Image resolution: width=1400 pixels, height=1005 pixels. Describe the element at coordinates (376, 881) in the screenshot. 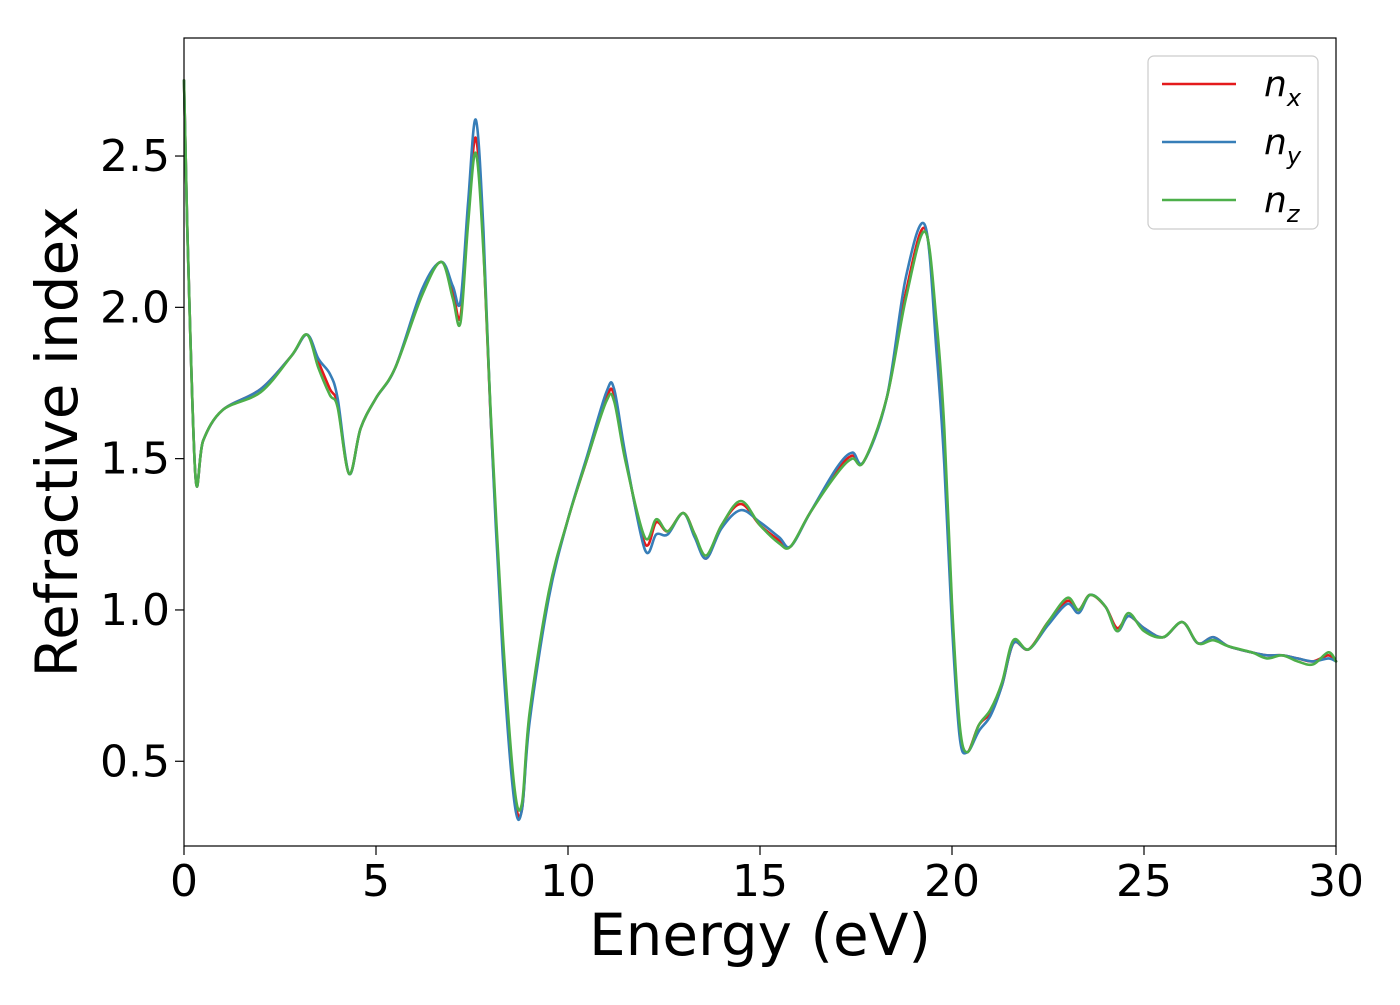

I see `x-tick-label: 5` at that location.